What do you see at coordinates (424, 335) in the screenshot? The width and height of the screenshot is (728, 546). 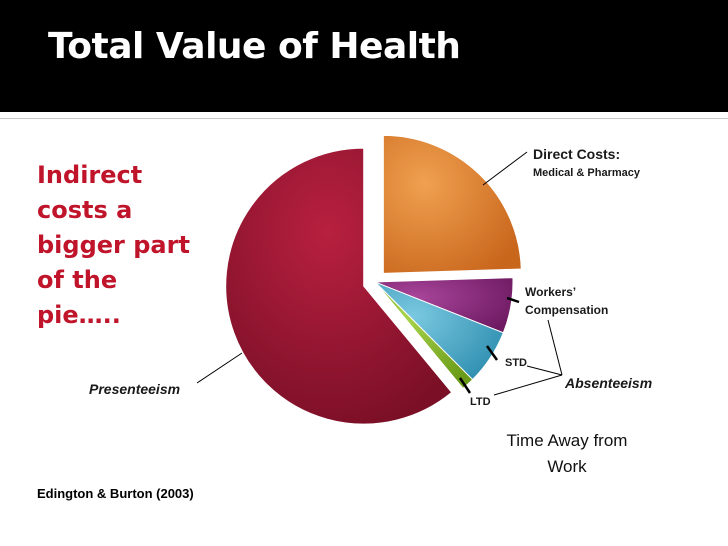 I see `slice-ltd` at bounding box center [424, 335].